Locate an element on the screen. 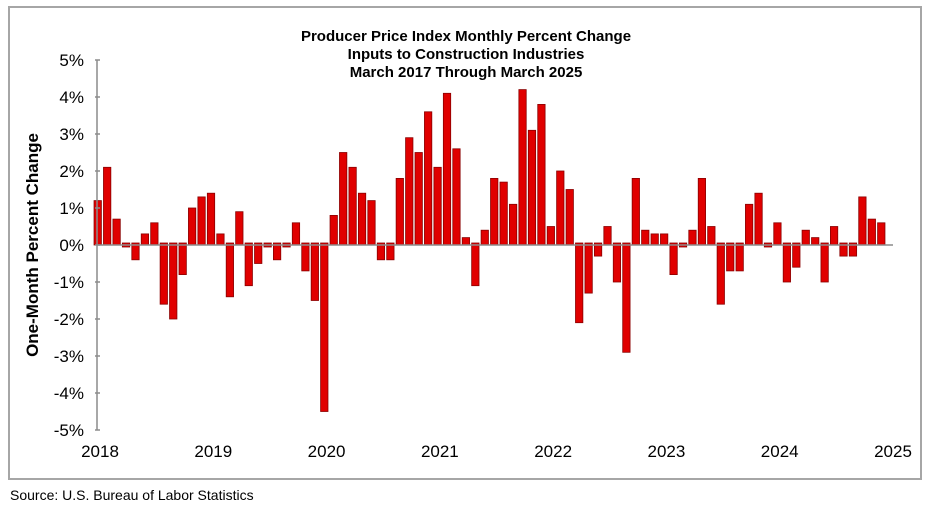 This screenshot has width=936, height=511. x-tick-label: 2021 is located at coordinates (440, 451).